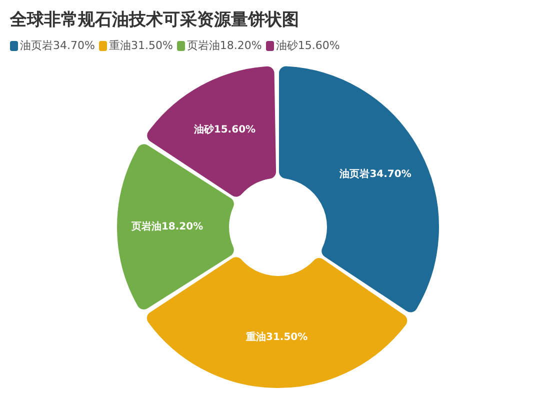  I want to click on slice-label: 油砂15.60%, so click(224, 129).